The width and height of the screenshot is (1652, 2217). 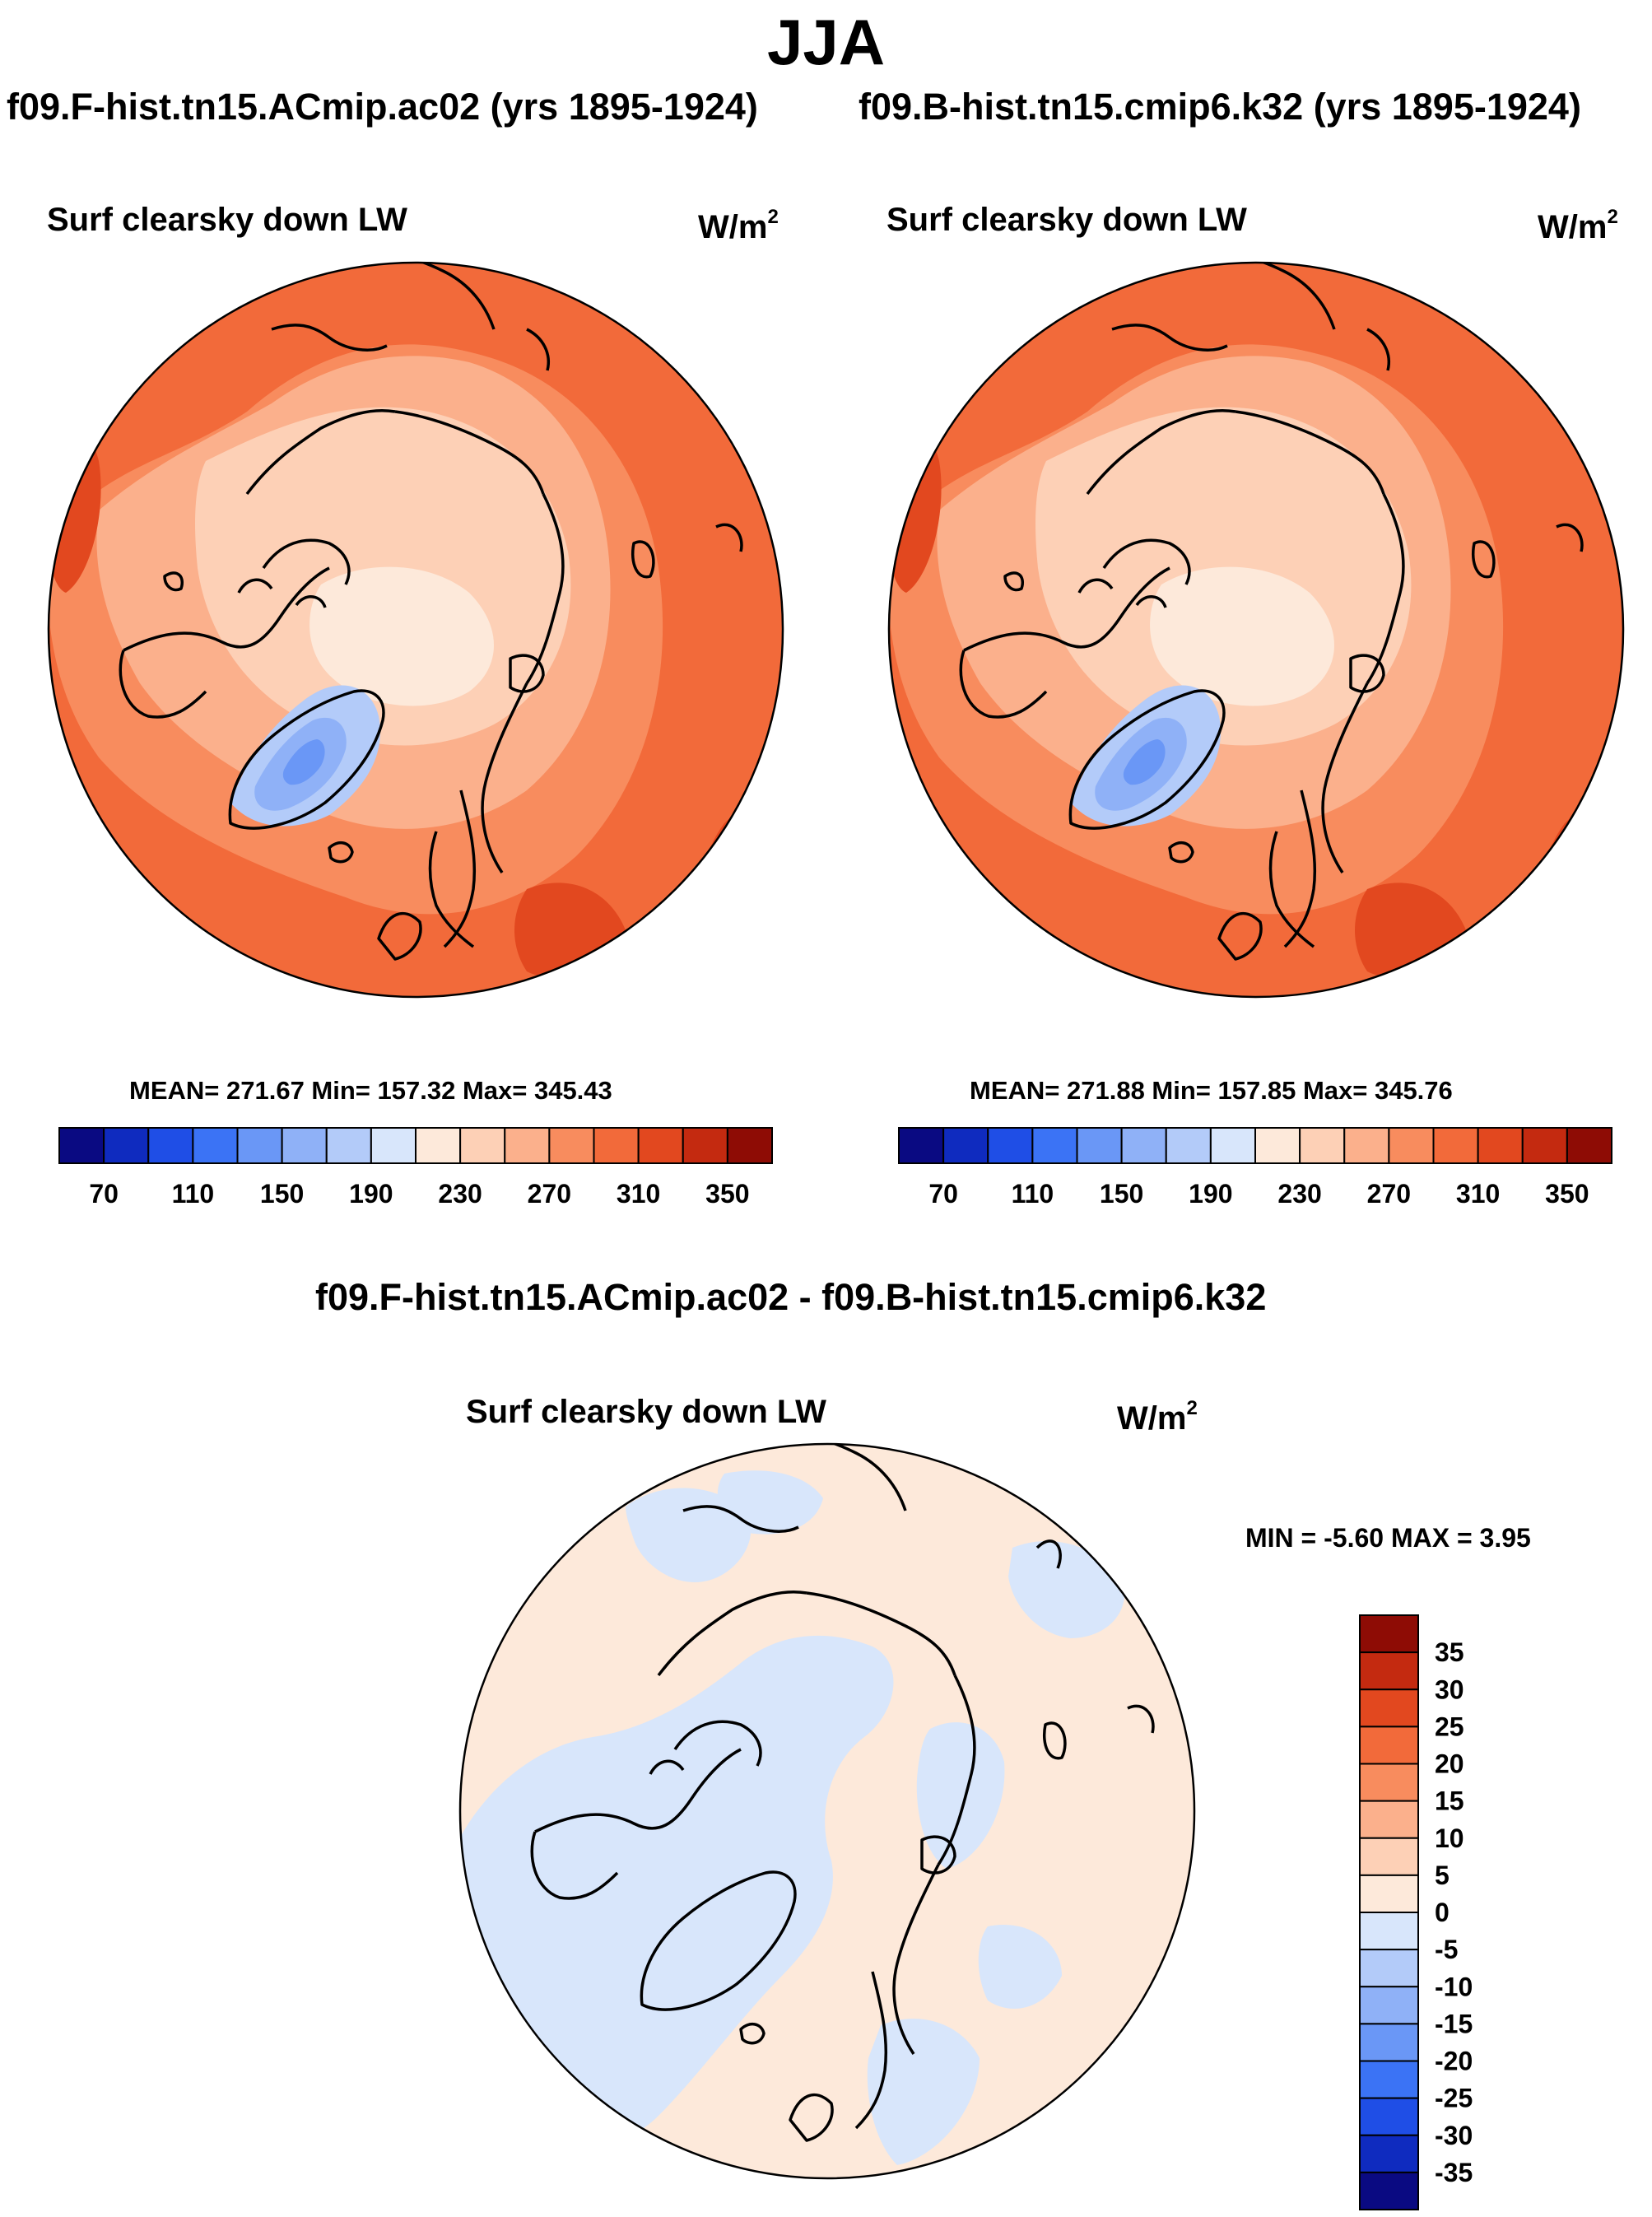 What do you see at coordinates (1454, 2061) in the screenshot?
I see `diff-colorbar-tick-label: -20` at bounding box center [1454, 2061].